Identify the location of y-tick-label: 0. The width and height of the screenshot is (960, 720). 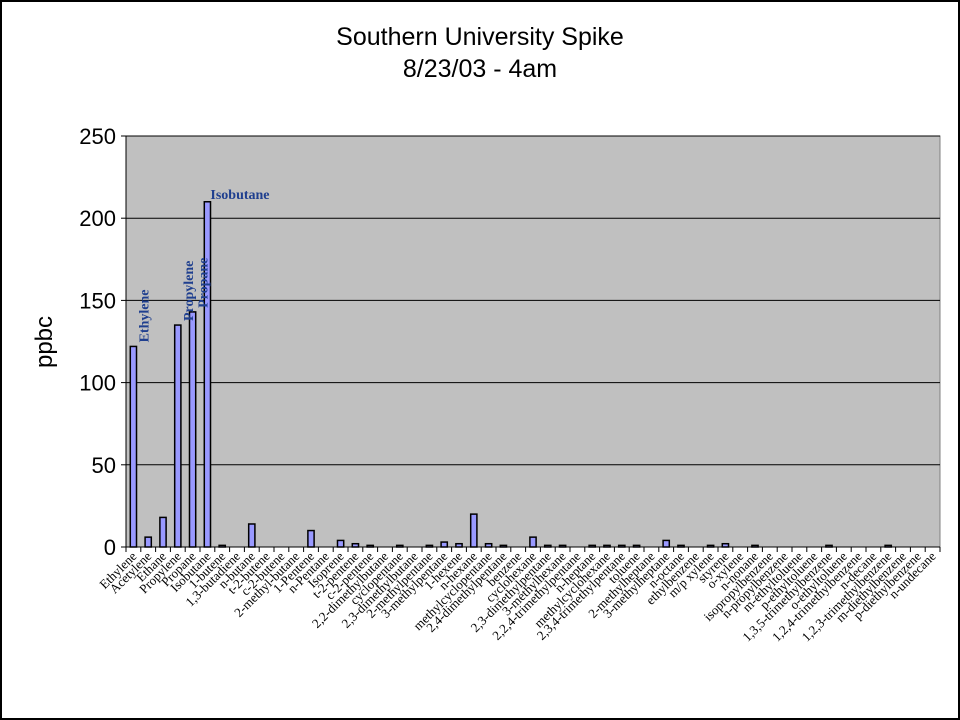
(110, 547).